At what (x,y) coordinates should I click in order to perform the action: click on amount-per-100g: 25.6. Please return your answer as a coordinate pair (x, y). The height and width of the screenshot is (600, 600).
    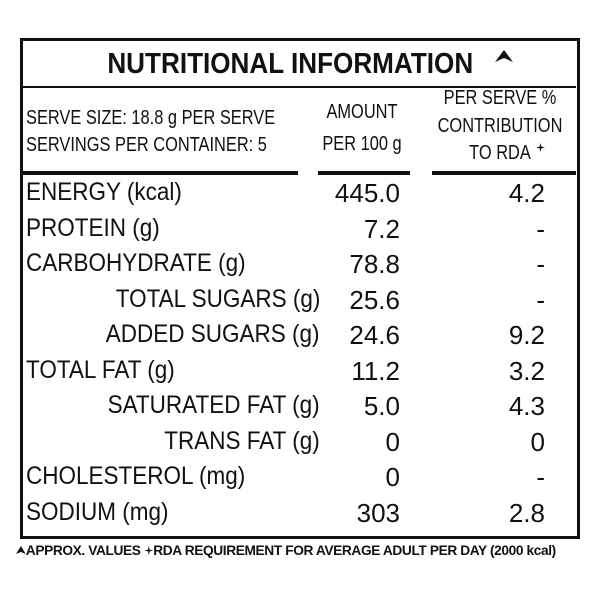
    Looking at the image, I should click on (374, 299).